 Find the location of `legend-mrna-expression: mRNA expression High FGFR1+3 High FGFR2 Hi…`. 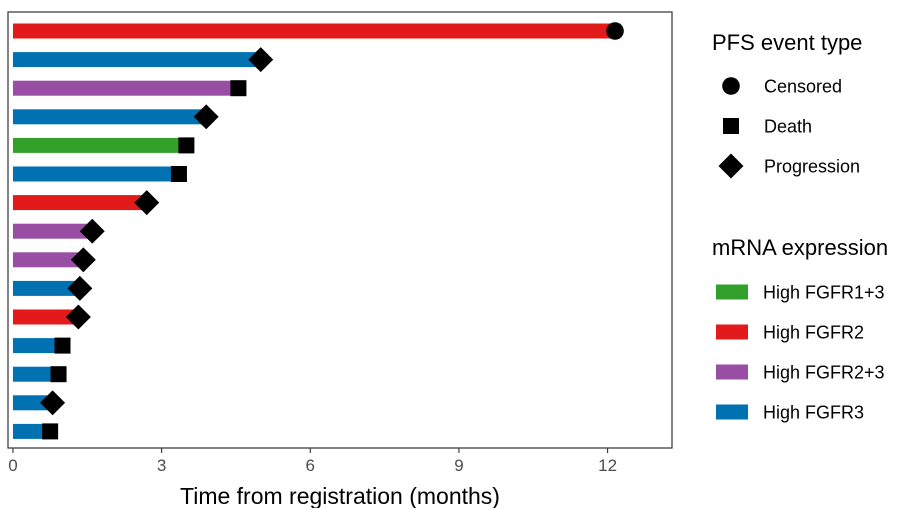

legend-mrna-expression: mRNA expression High FGFR1+3 High FGFR2 Hi… is located at coordinates (800, 329).